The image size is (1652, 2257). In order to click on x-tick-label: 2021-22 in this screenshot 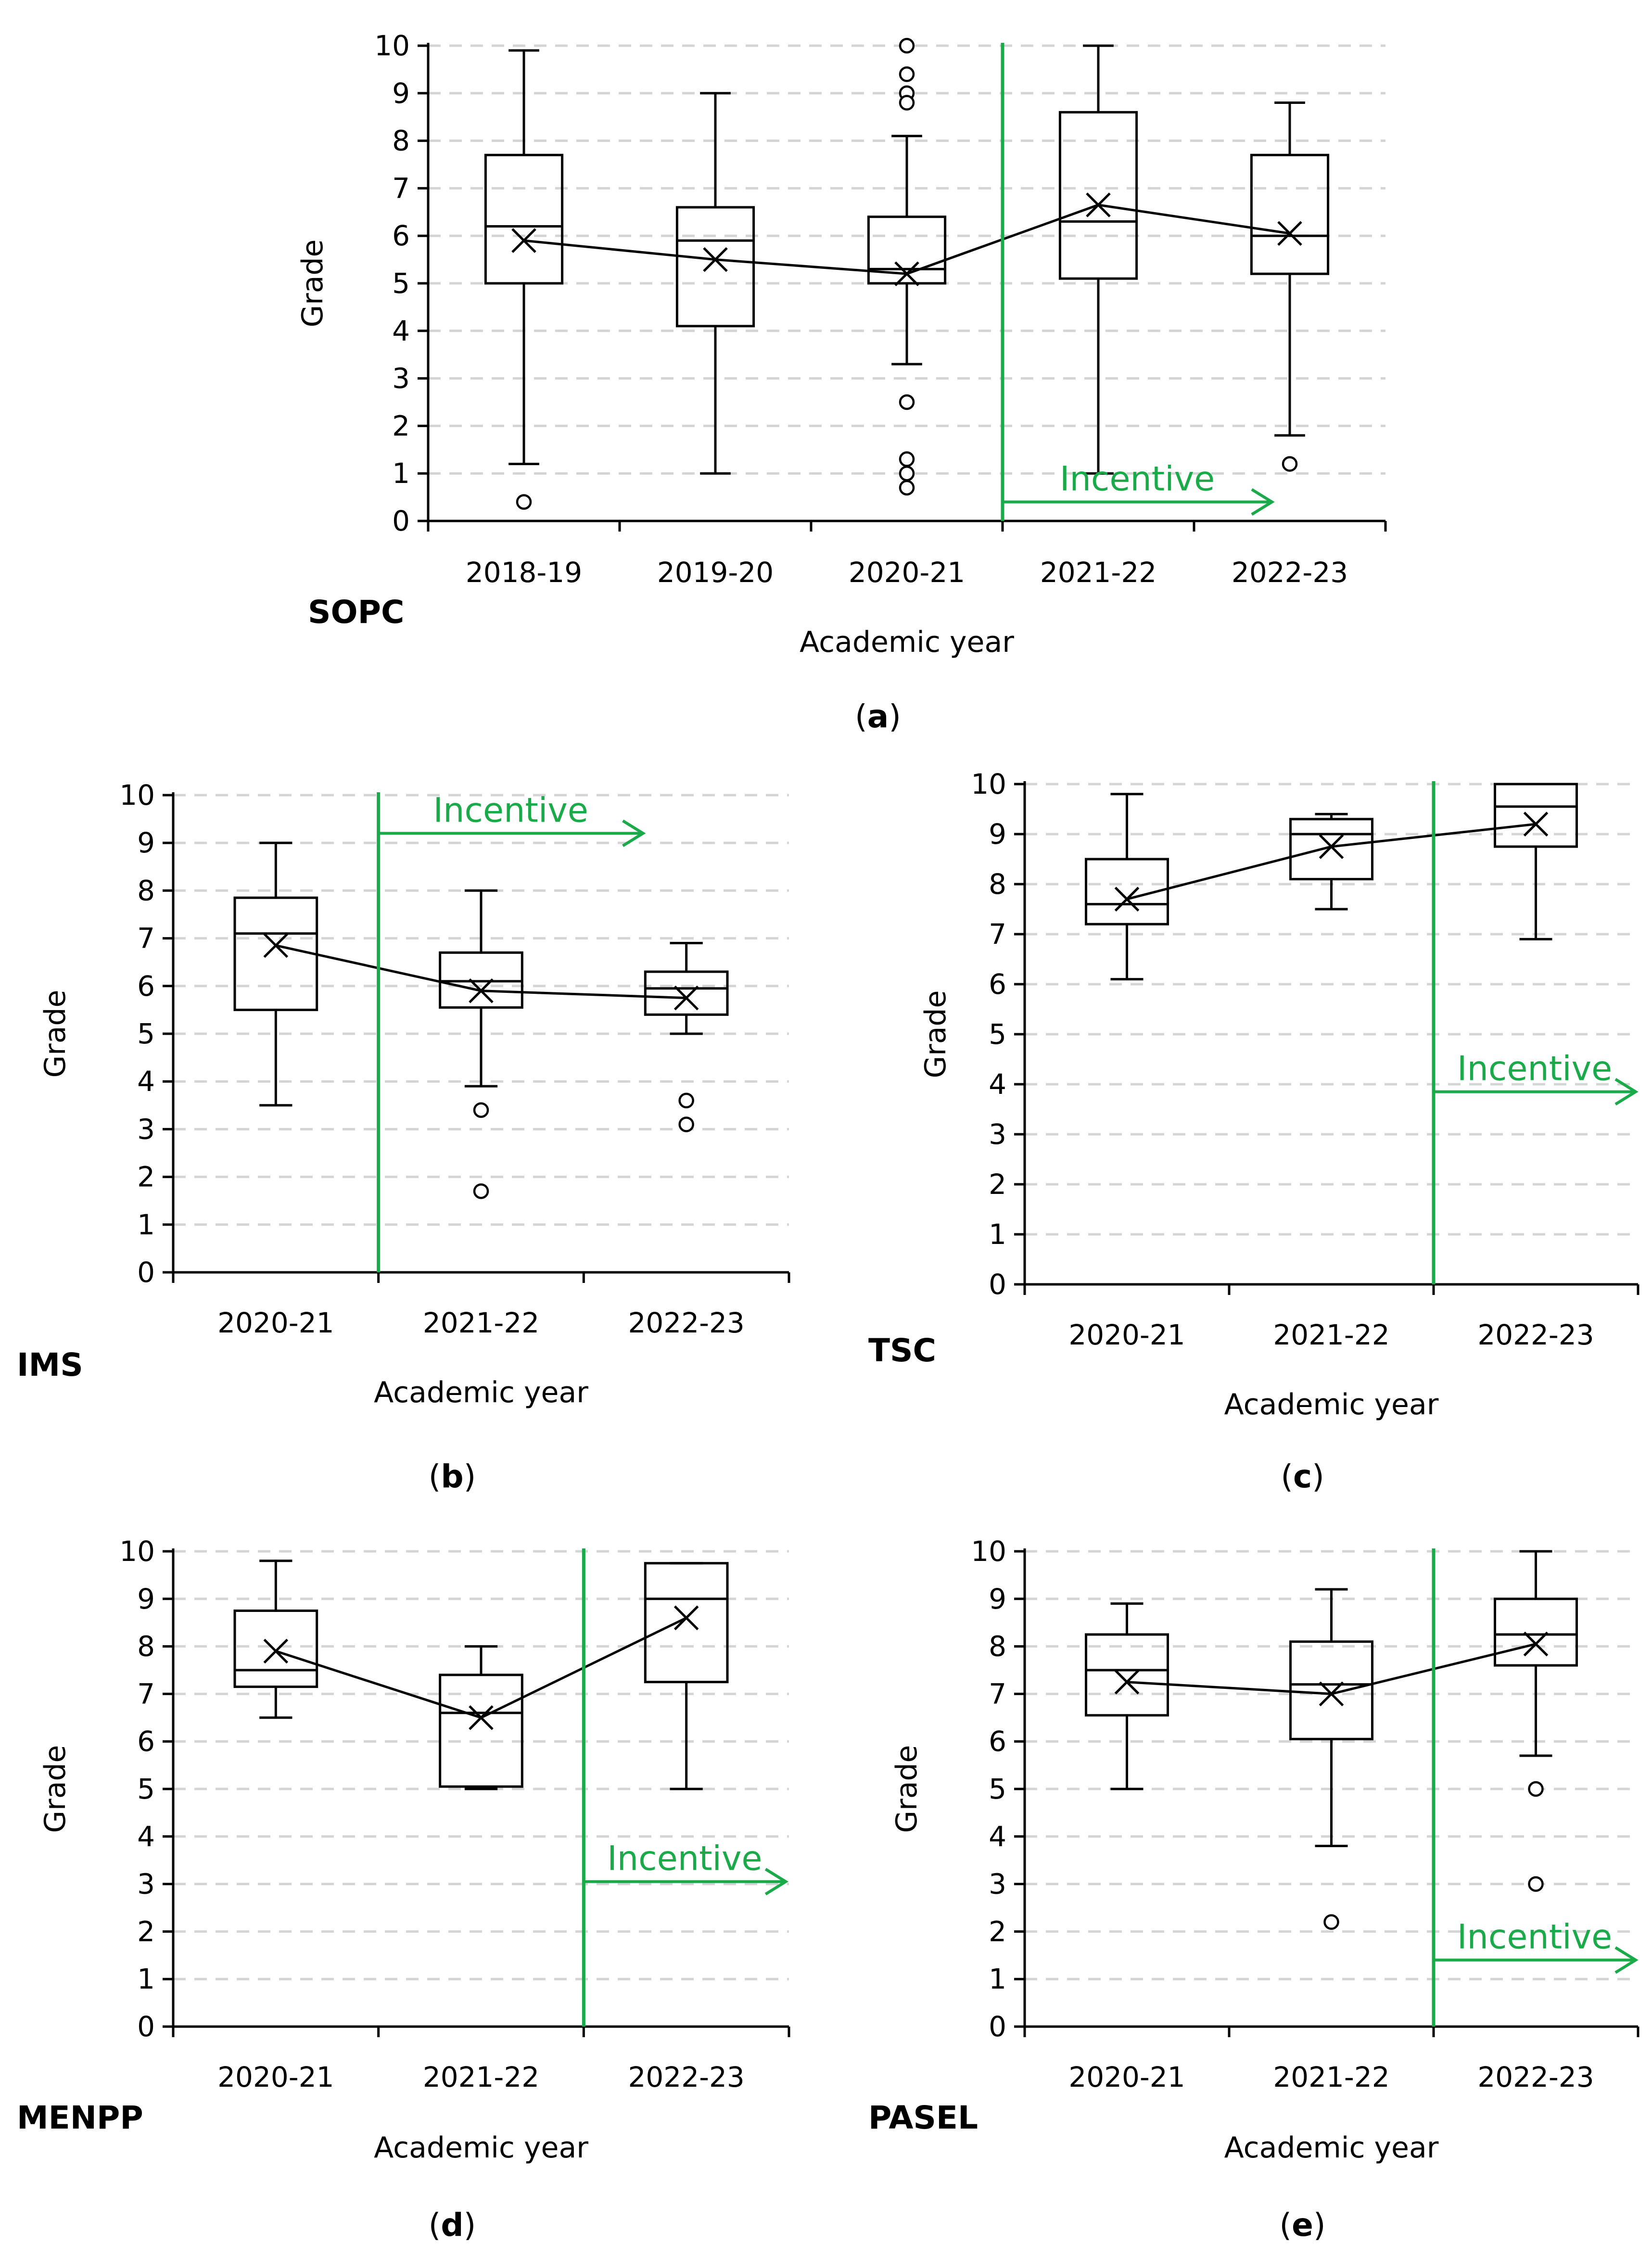, I will do `click(481, 2077)`.